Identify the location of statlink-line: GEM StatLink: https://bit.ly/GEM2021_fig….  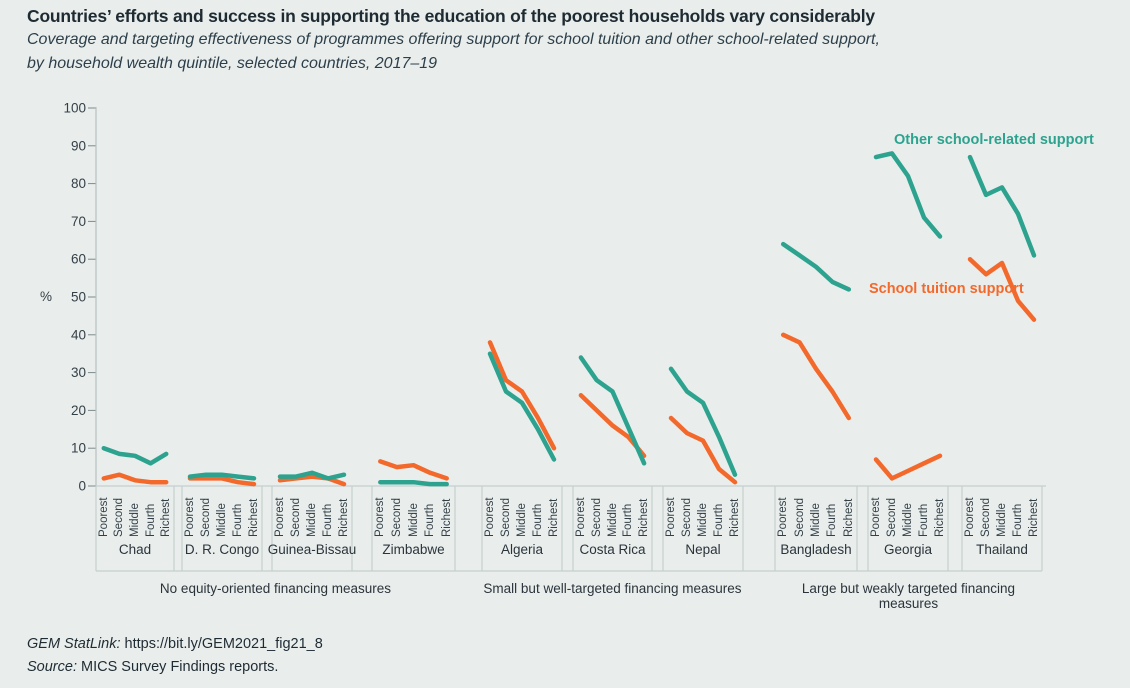
(175, 644).